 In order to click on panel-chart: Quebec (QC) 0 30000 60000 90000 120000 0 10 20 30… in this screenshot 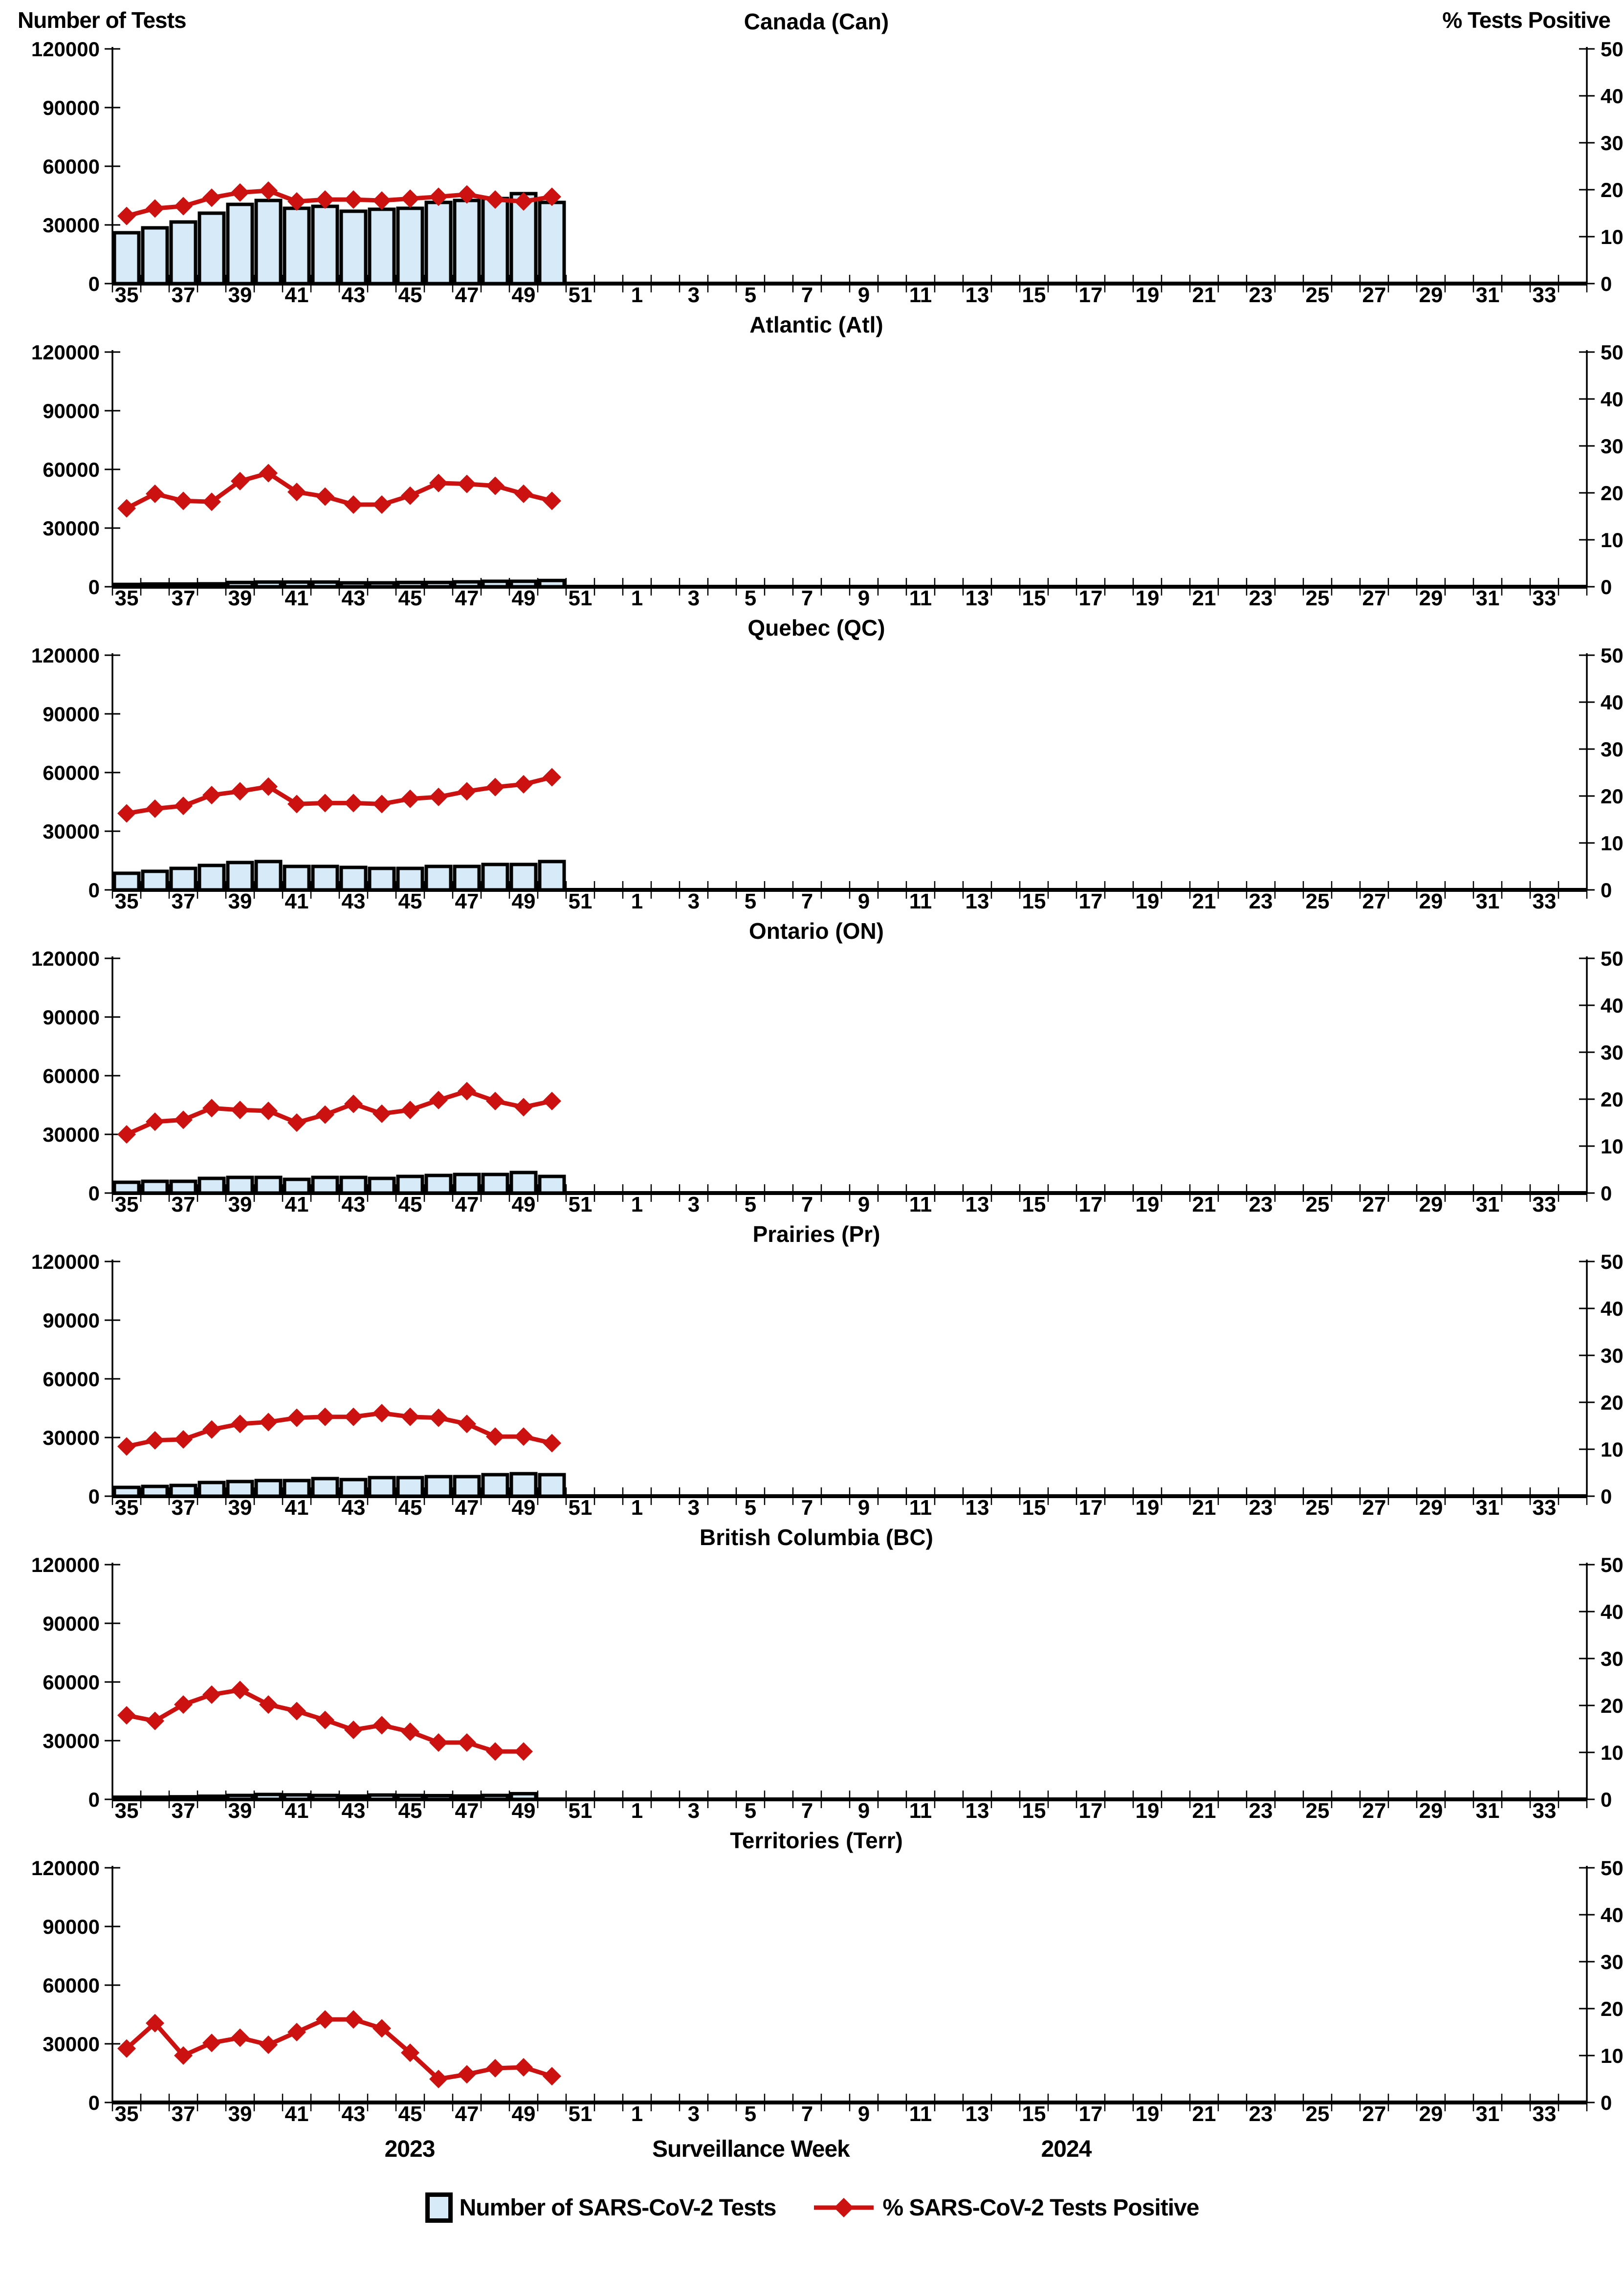, I will do `click(827, 764)`.